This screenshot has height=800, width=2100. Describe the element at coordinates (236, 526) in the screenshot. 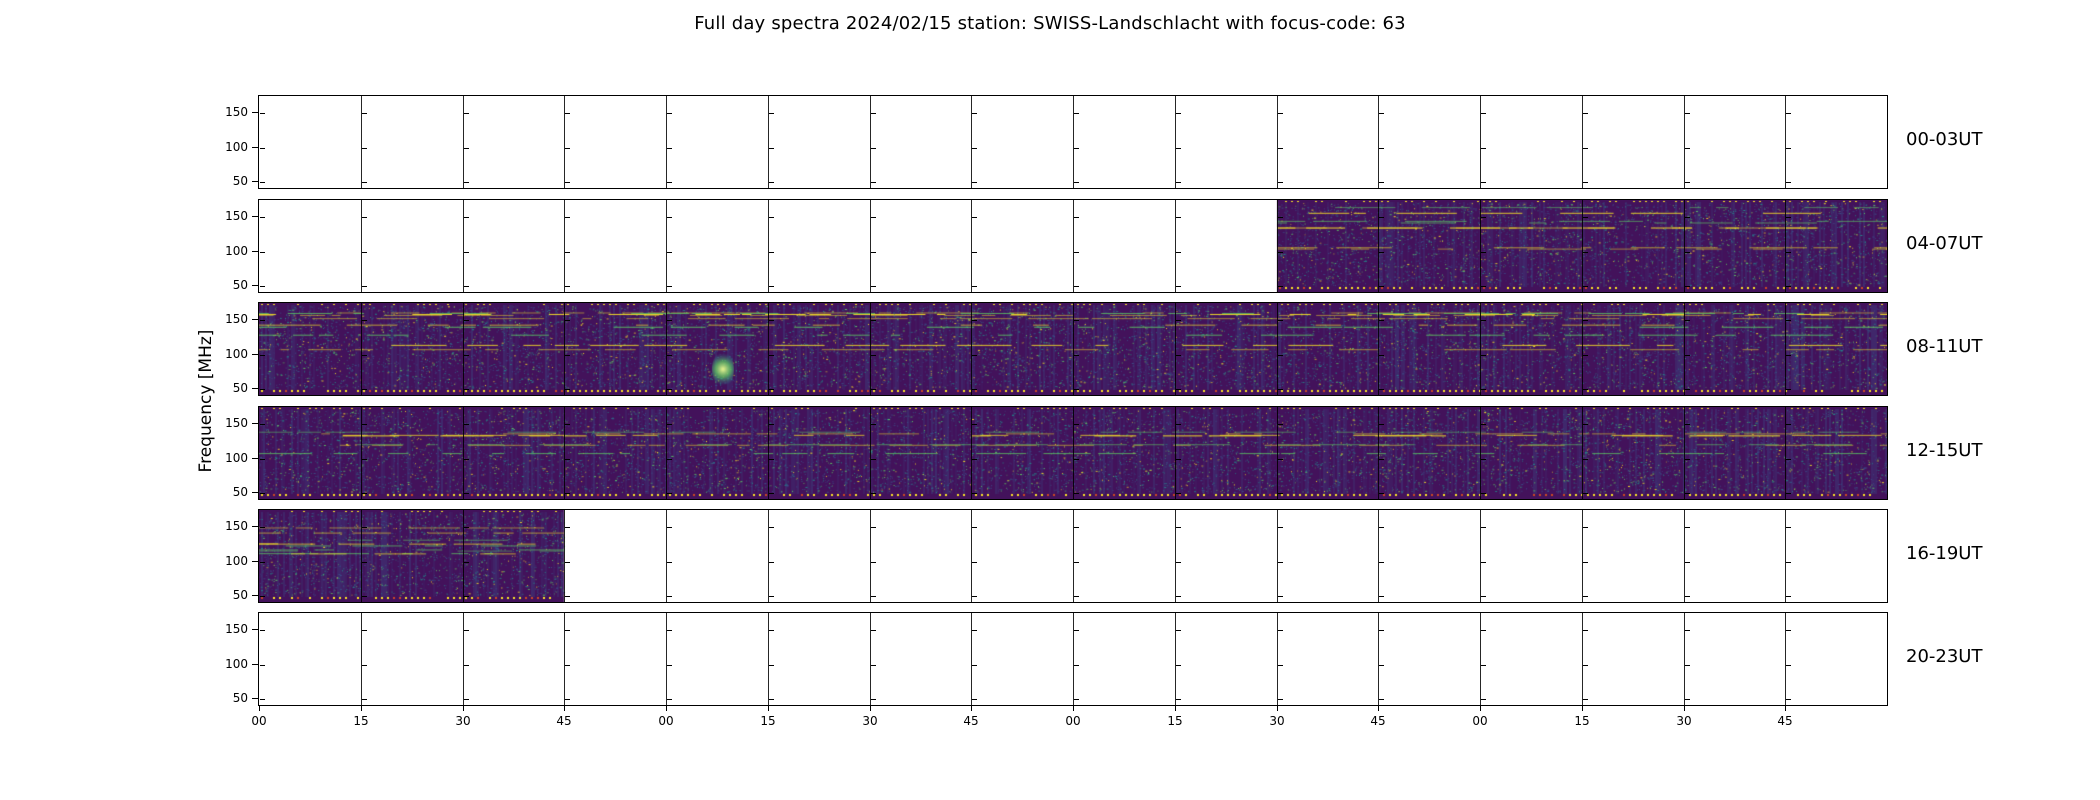

I see `y-tick-label-150: 150` at that location.